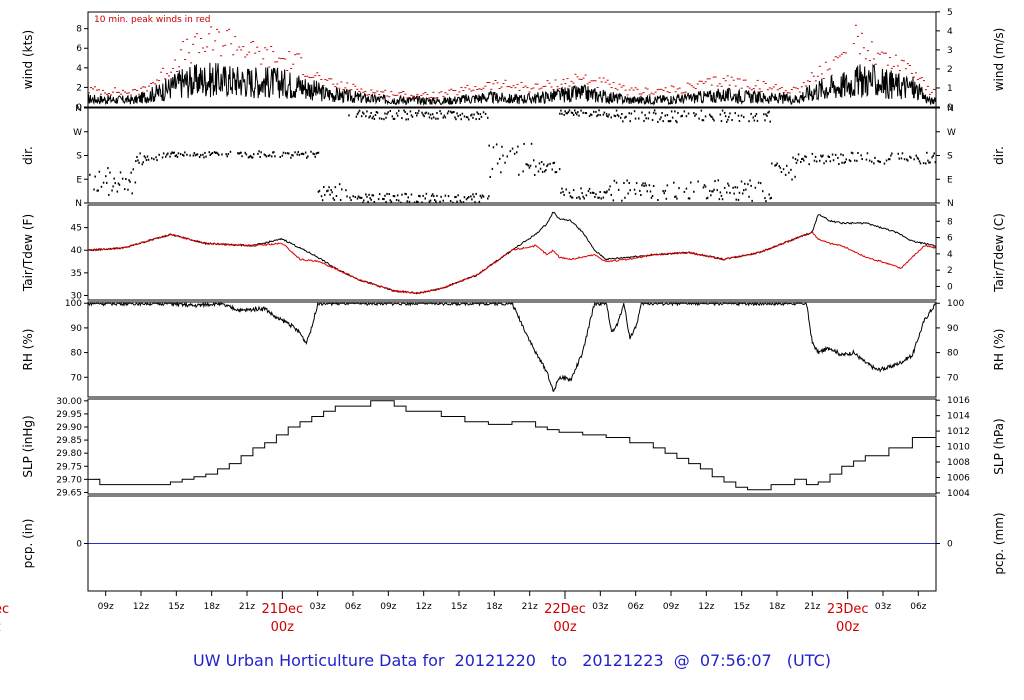 This screenshot has height=700, width=1024. Describe the element at coordinates (319, 660) in the screenshot. I see `title-prefix: UW Urban Horticulture Data for` at that location.